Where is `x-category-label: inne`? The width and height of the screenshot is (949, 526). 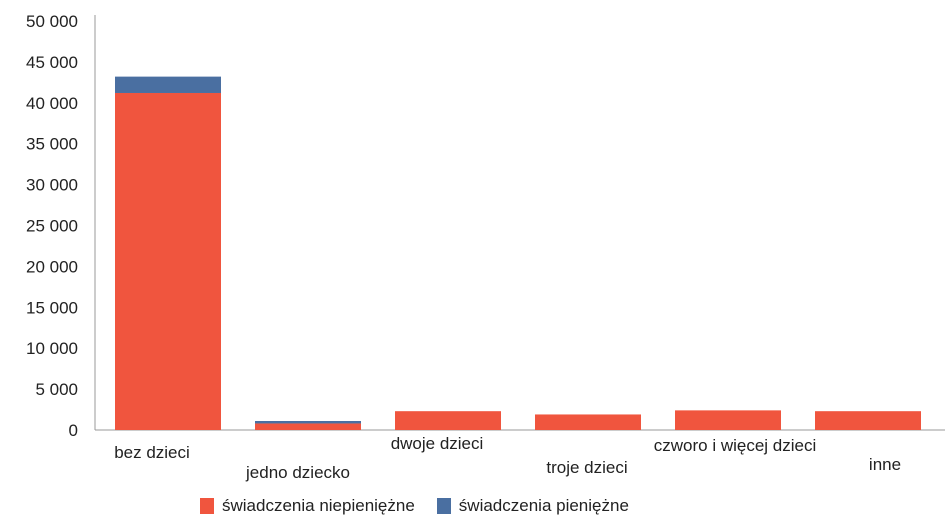
x-category-label: inne is located at coordinates (885, 464).